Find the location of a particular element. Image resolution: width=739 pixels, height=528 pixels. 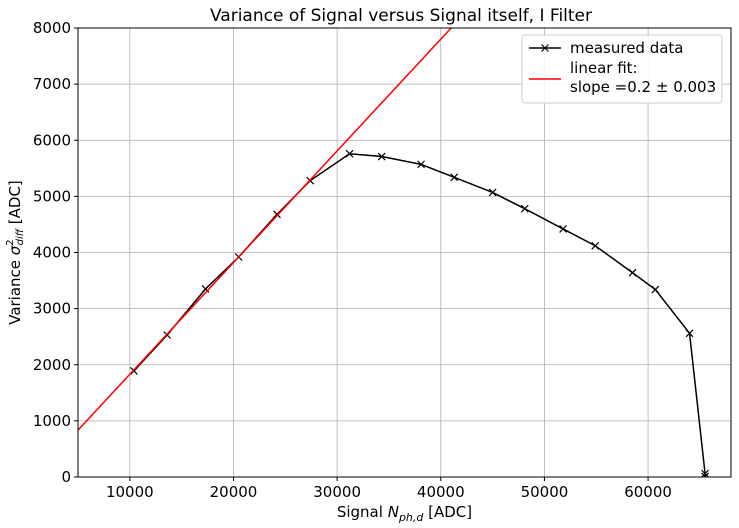

y-axis-label-suffix: [ADC] is located at coordinates (15, 204).